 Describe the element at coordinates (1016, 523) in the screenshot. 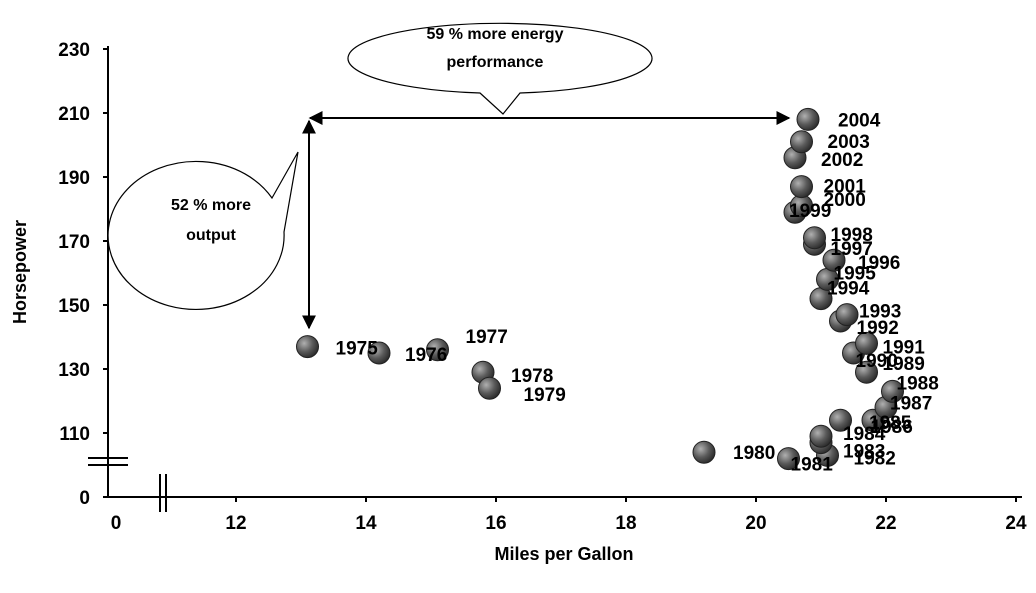

I see `x-tick-label: 24` at that location.